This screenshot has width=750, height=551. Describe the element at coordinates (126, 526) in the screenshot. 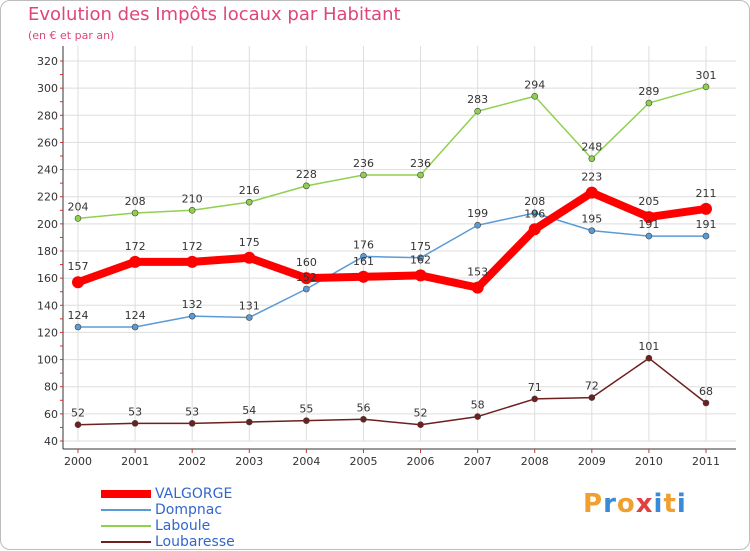

I see `legend-swatch-laboule` at that location.